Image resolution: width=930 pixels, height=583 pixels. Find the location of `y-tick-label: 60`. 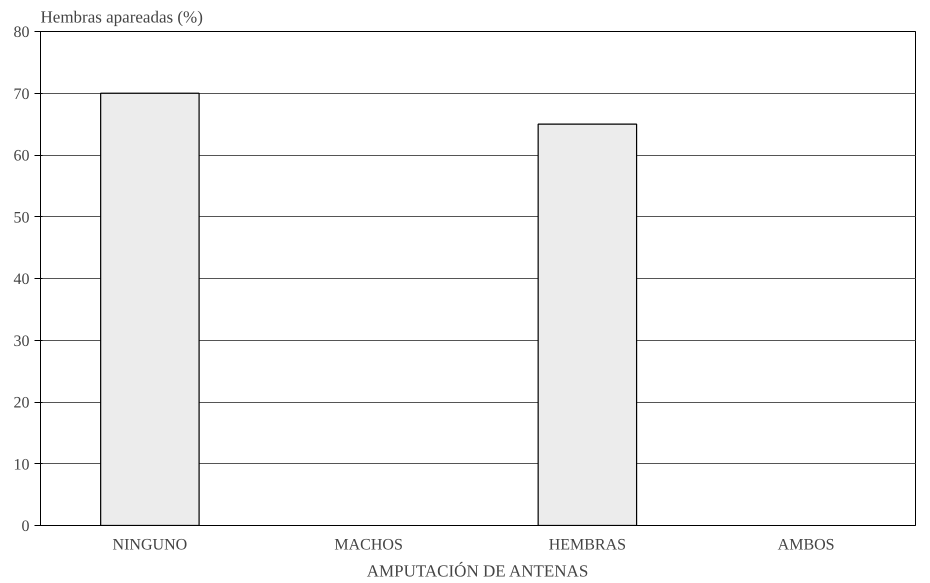

y-tick-label: 60 is located at coordinates (22, 156).